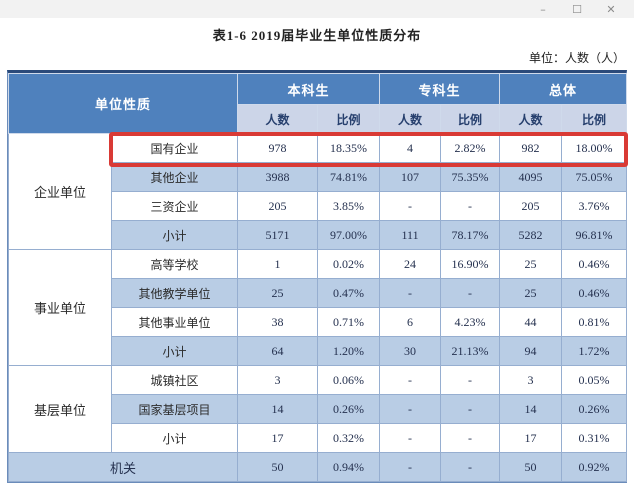 The height and width of the screenshot is (483, 634). I want to click on value-cell: 3.85%, so click(349, 206).